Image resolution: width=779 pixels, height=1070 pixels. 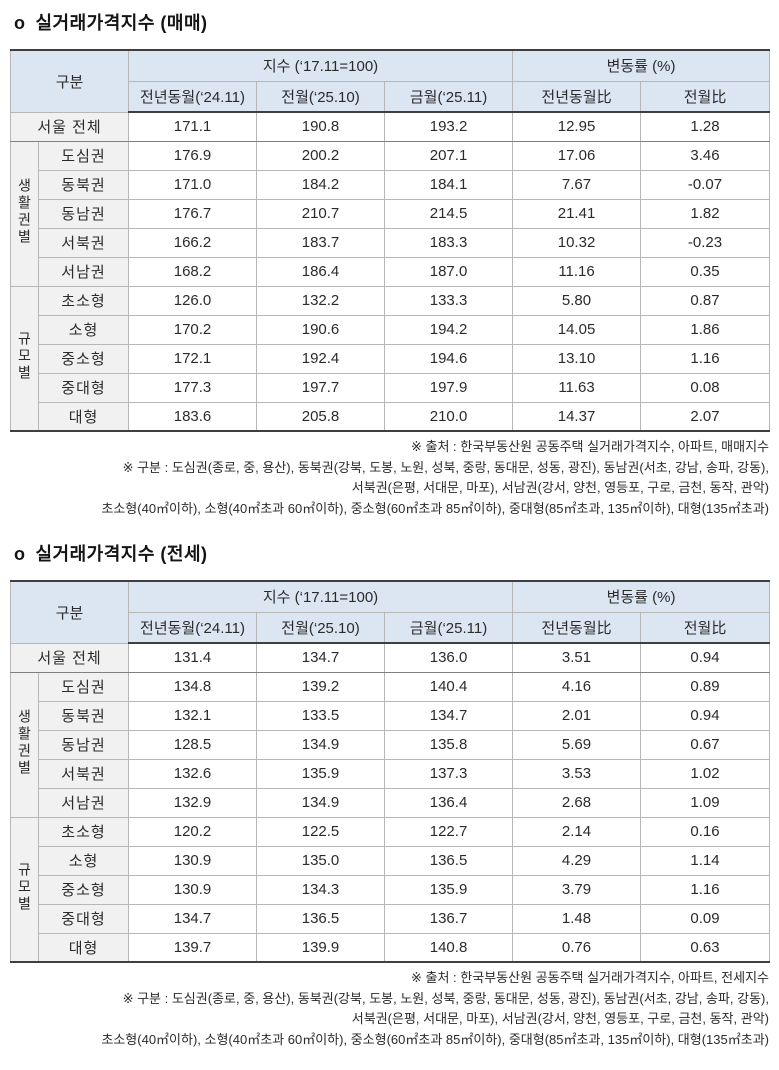 I want to click on section-title-jeonse: o 실거래가격지수 (전세), so click(x=391, y=553).